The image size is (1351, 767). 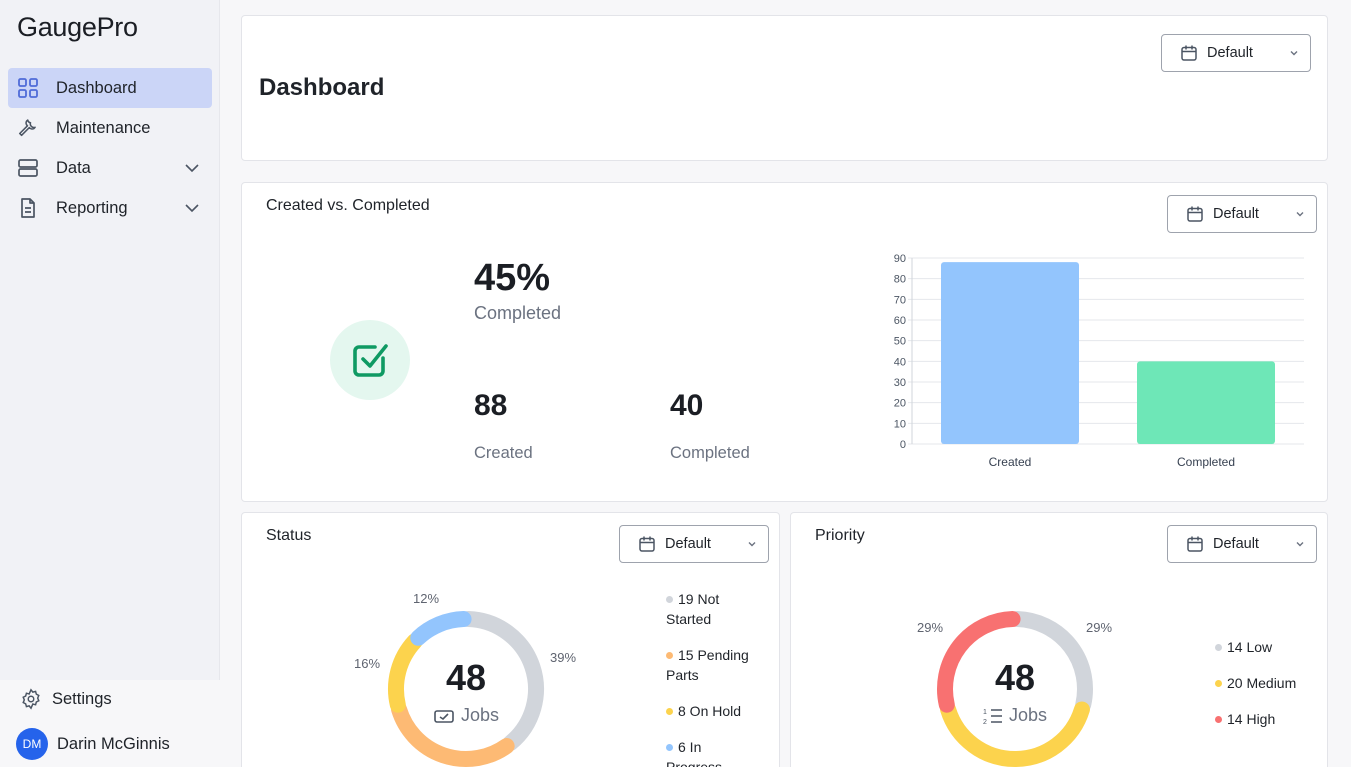 What do you see at coordinates (512, 278) in the screenshot?
I see `completed-percent: 45%` at bounding box center [512, 278].